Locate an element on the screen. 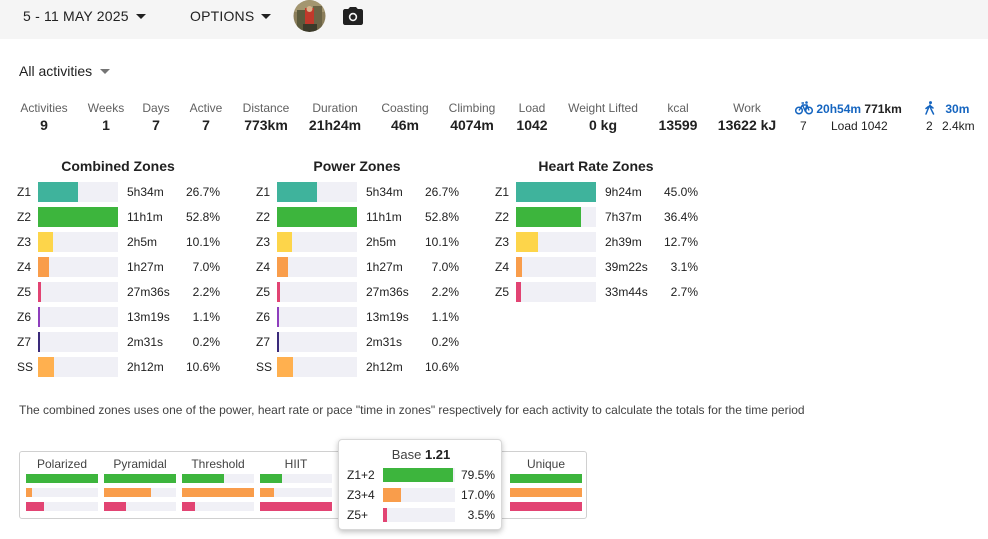 The image size is (988, 539). activity-filter: All activities is located at coordinates (65, 71).